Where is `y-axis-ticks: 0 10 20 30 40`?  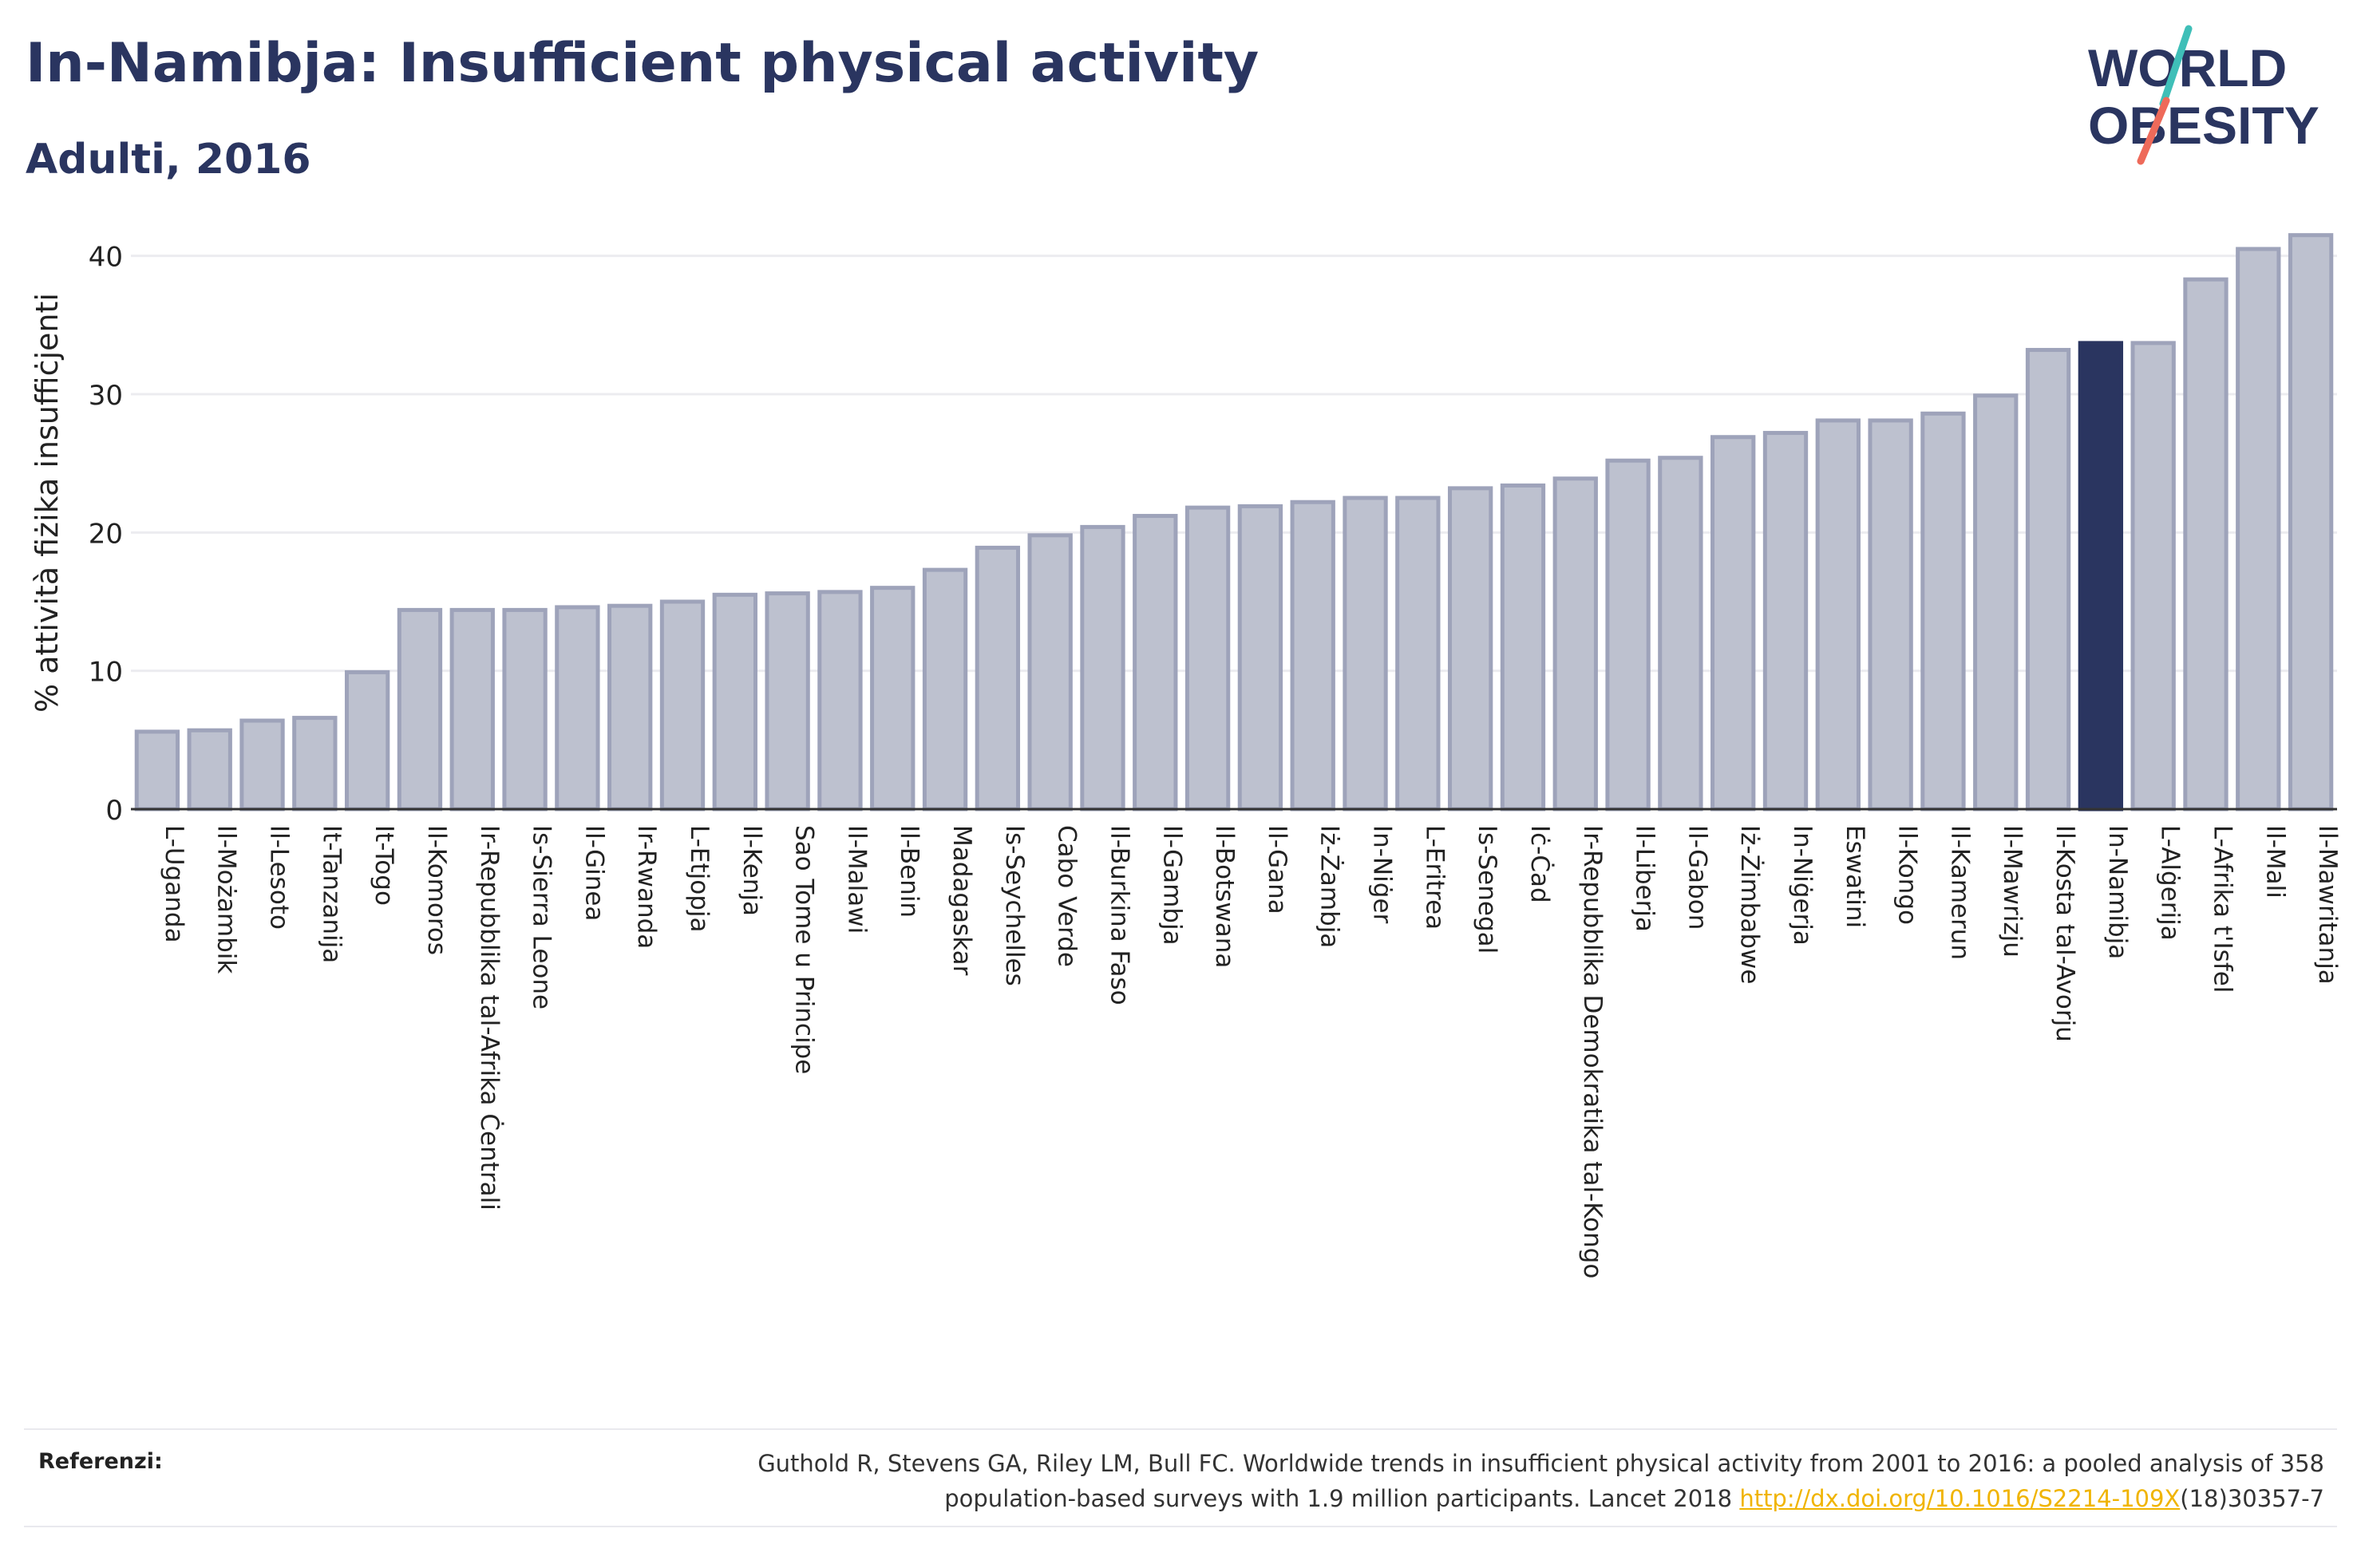 y-axis-ticks: 0 10 20 30 40 is located at coordinates (106, 534).